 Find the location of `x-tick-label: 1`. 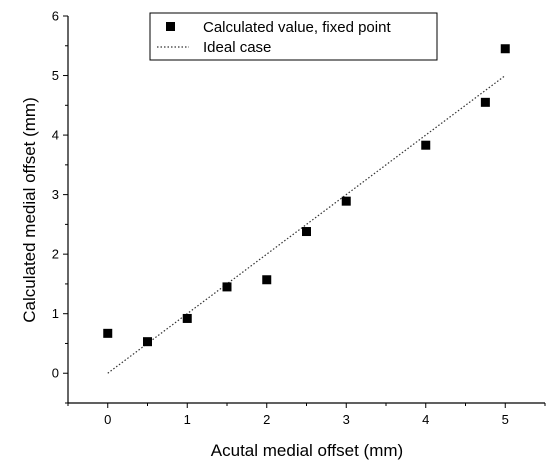

x-tick-label: 1 is located at coordinates (187, 419).